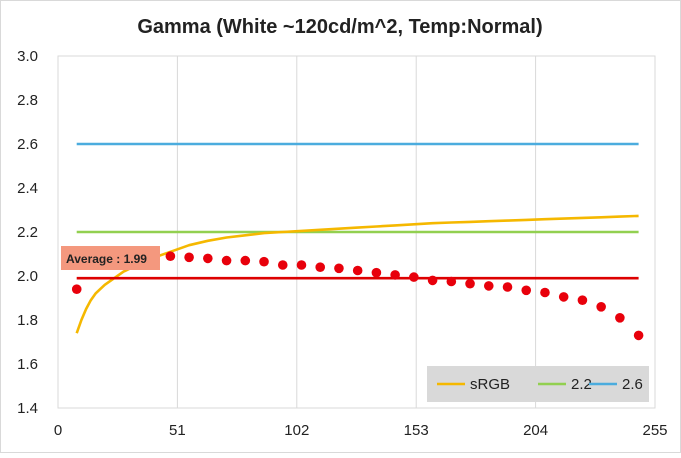 The image size is (681, 458). What do you see at coordinates (27, 408) in the screenshot?
I see `y-tick-label: 1.4` at bounding box center [27, 408].